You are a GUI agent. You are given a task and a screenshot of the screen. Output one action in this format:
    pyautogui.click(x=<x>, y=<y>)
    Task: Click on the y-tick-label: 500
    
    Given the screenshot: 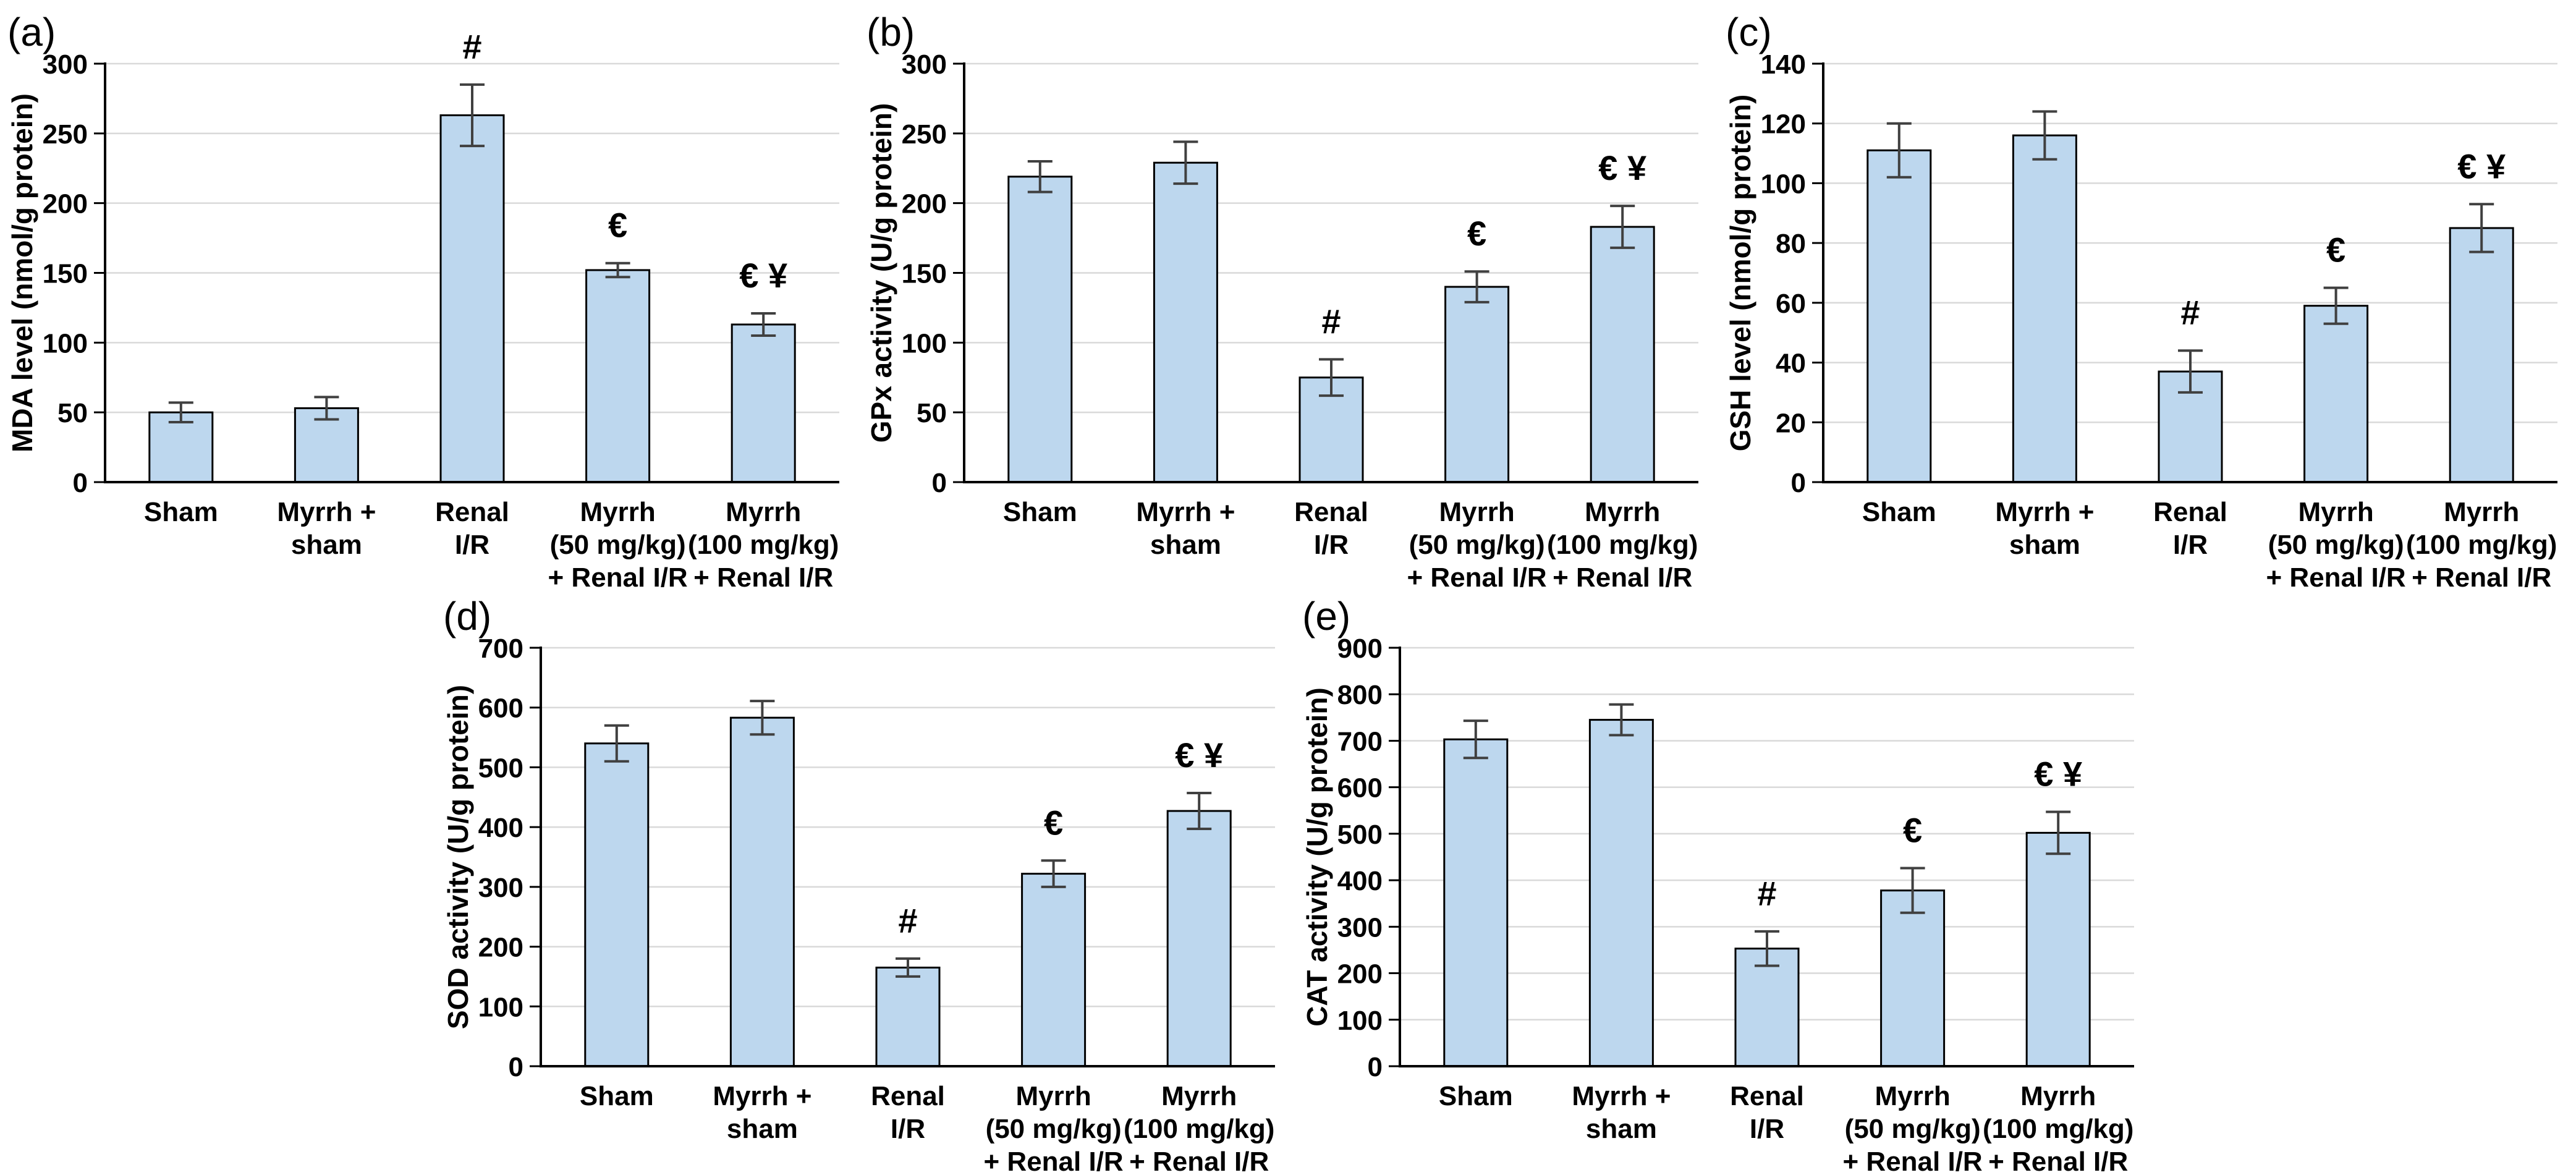 What is the action you would take?
    pyautogui.click(x=1360, y=835)
    